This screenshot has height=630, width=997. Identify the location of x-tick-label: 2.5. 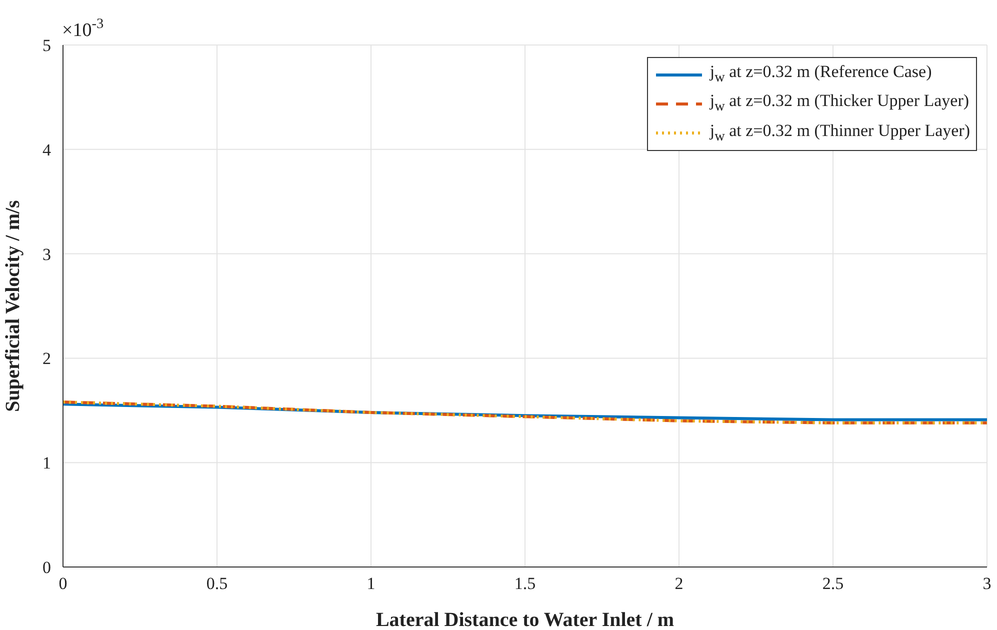
(833, 584).